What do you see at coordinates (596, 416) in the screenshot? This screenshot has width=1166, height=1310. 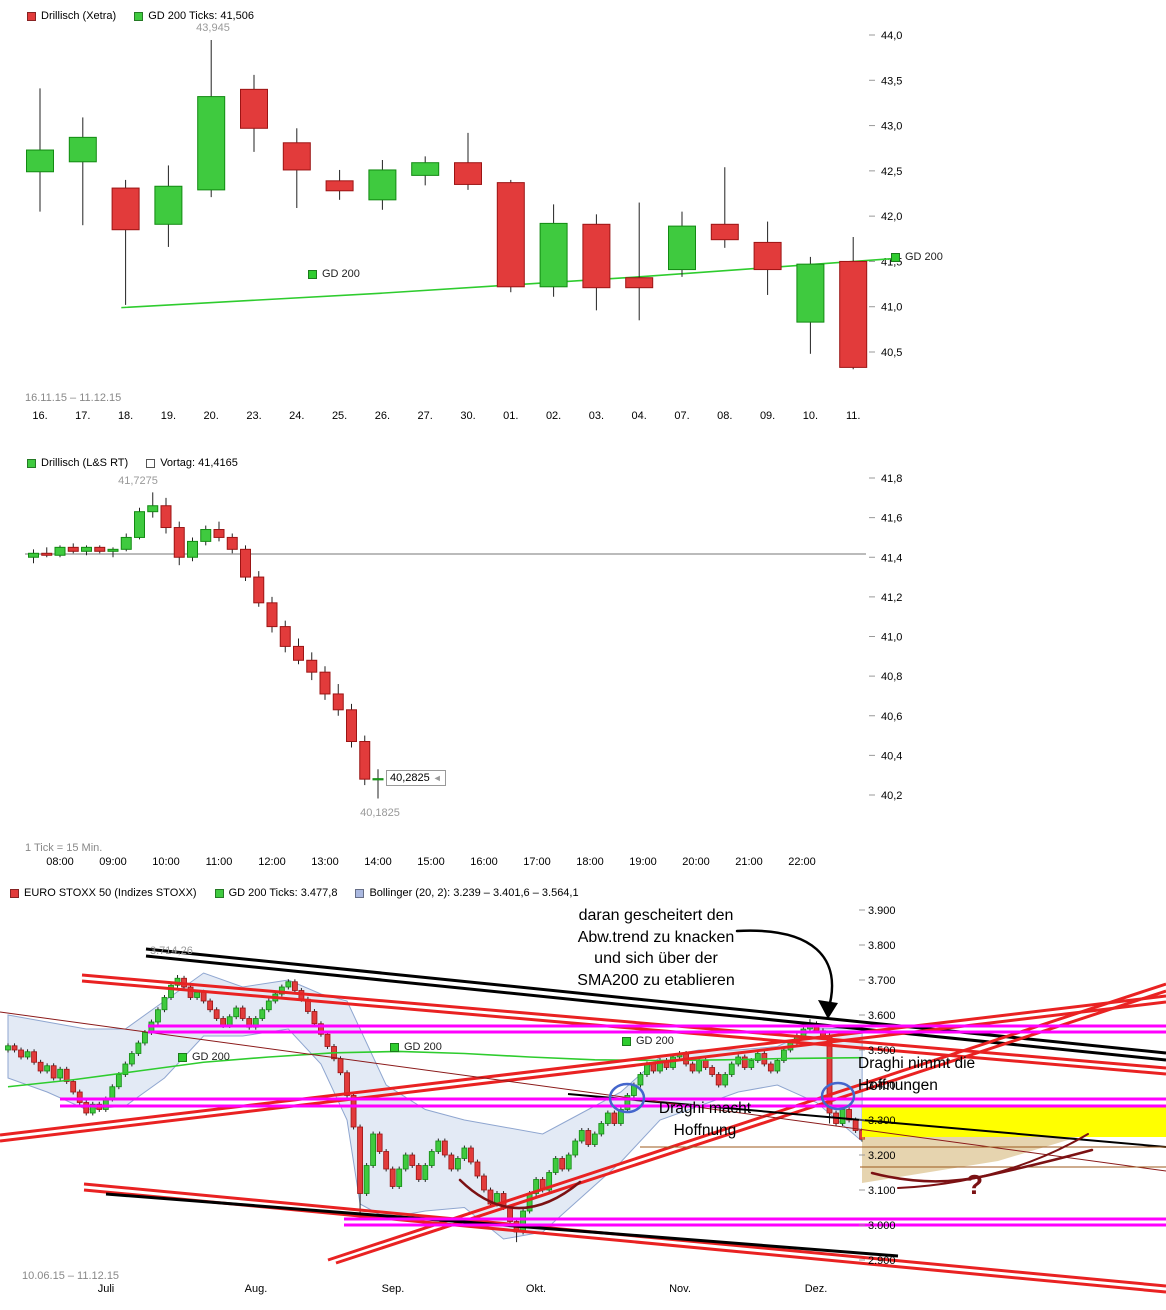 I see `svg-text: 03.` at bounding box center [596, 416].